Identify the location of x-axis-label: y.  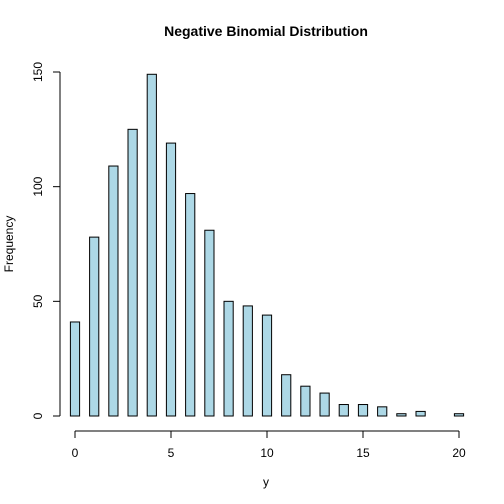
(266, 482).